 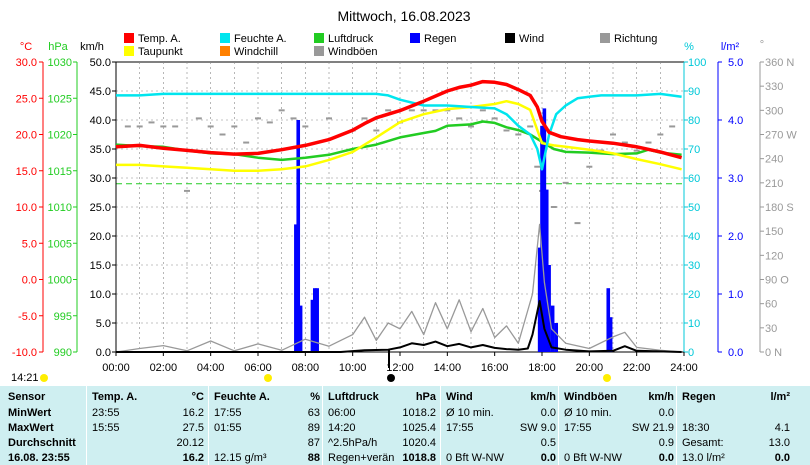 I want to click on press-tick-label: 995, so click(x=63, y=317).